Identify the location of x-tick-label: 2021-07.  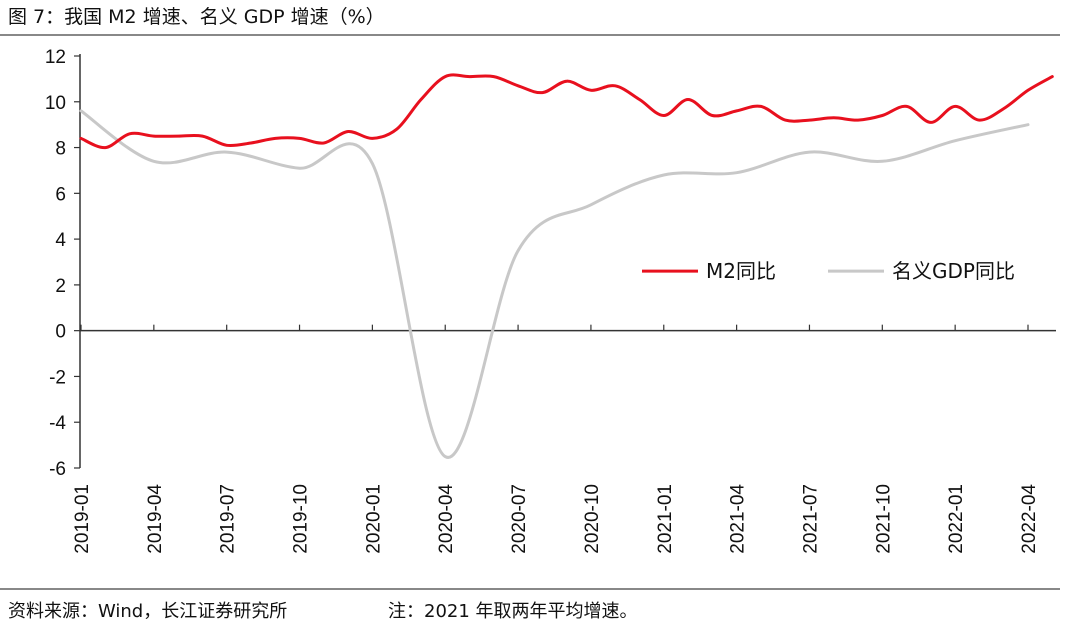
(810, 519).